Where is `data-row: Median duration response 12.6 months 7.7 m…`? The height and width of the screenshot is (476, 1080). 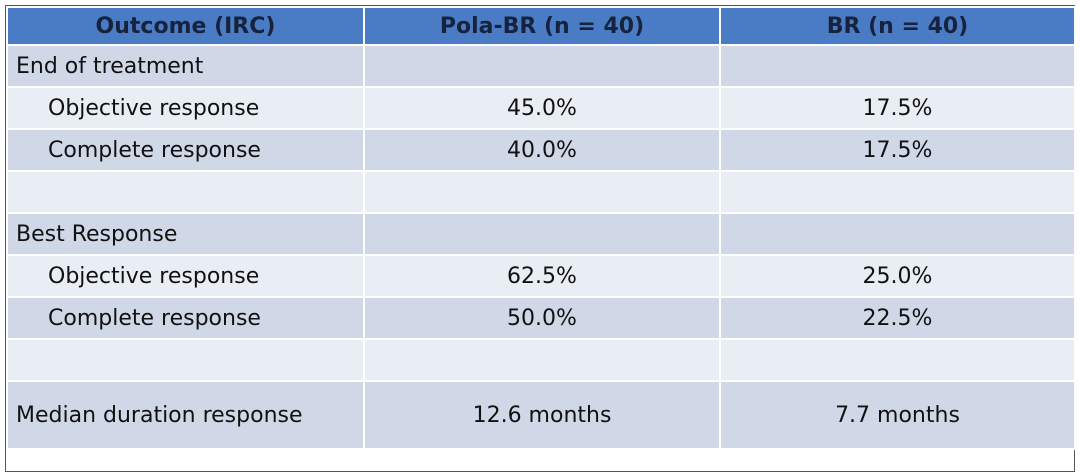
data-row: Median duration response 12.6 months 7.7 m… is located at coordinates (541, 415).